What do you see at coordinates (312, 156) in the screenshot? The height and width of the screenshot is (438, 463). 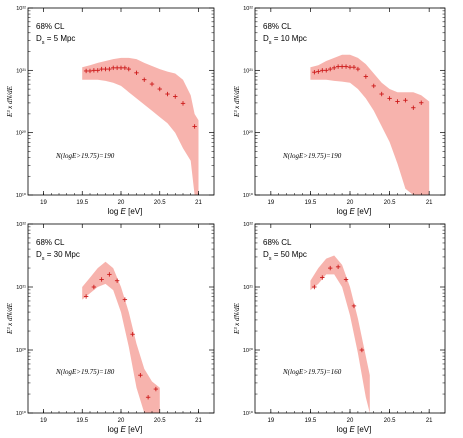 I see `n-events-label: N(logE>19.75)=190` at bounding box center [312, 156].